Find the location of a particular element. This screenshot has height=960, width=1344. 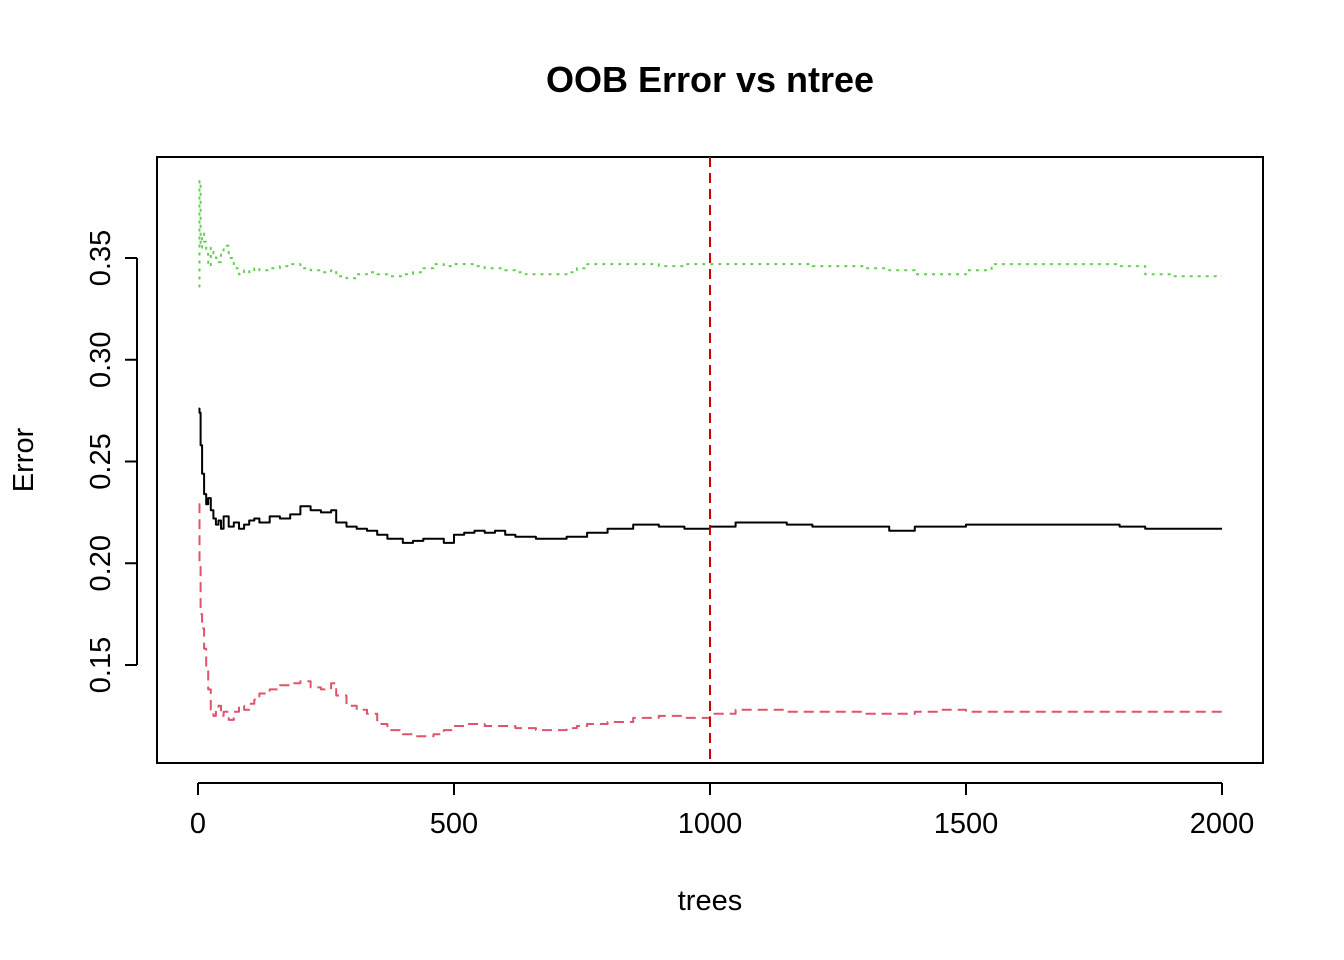

y-tick-label: 0.25 is located at coordinates (101, 461).